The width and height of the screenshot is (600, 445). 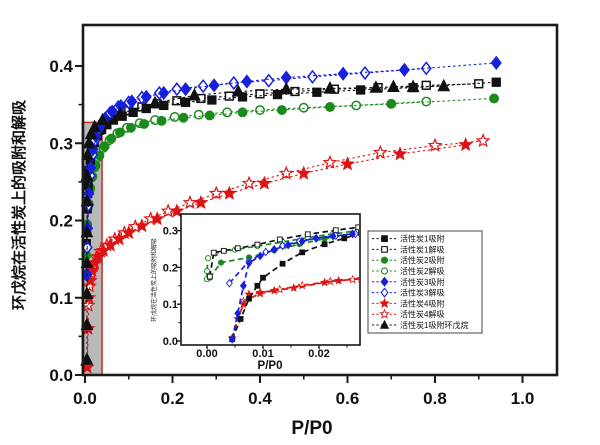 What do you see at coordinates (262, 354) in the screenshot?
I see `inset-x-tick-label: 0.01` at bounding box center [262, 354].